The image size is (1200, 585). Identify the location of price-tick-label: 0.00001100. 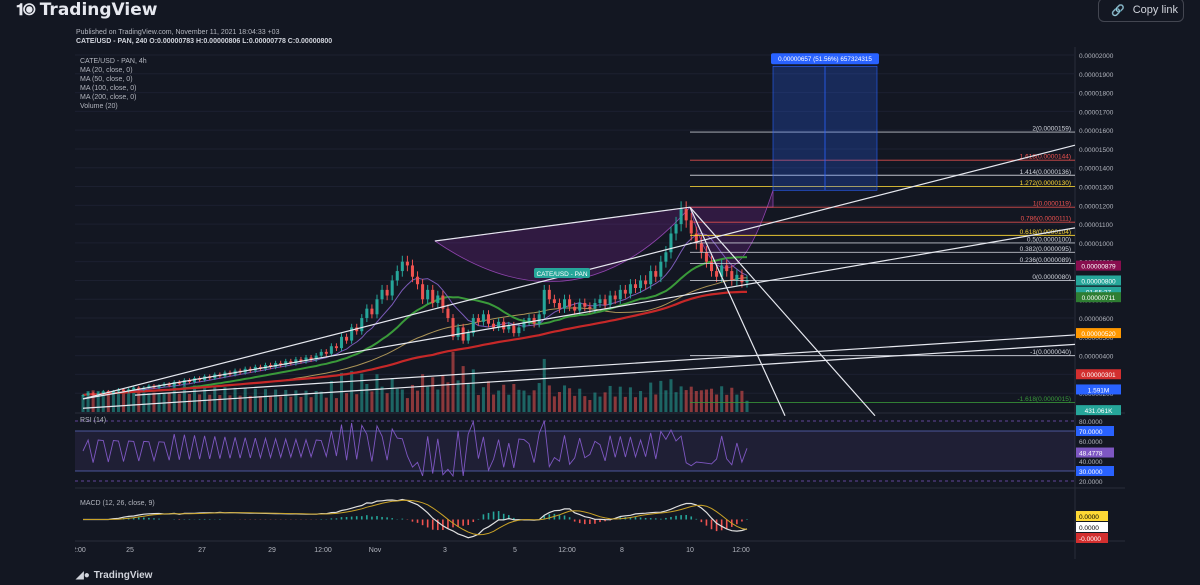
(1096, 225).